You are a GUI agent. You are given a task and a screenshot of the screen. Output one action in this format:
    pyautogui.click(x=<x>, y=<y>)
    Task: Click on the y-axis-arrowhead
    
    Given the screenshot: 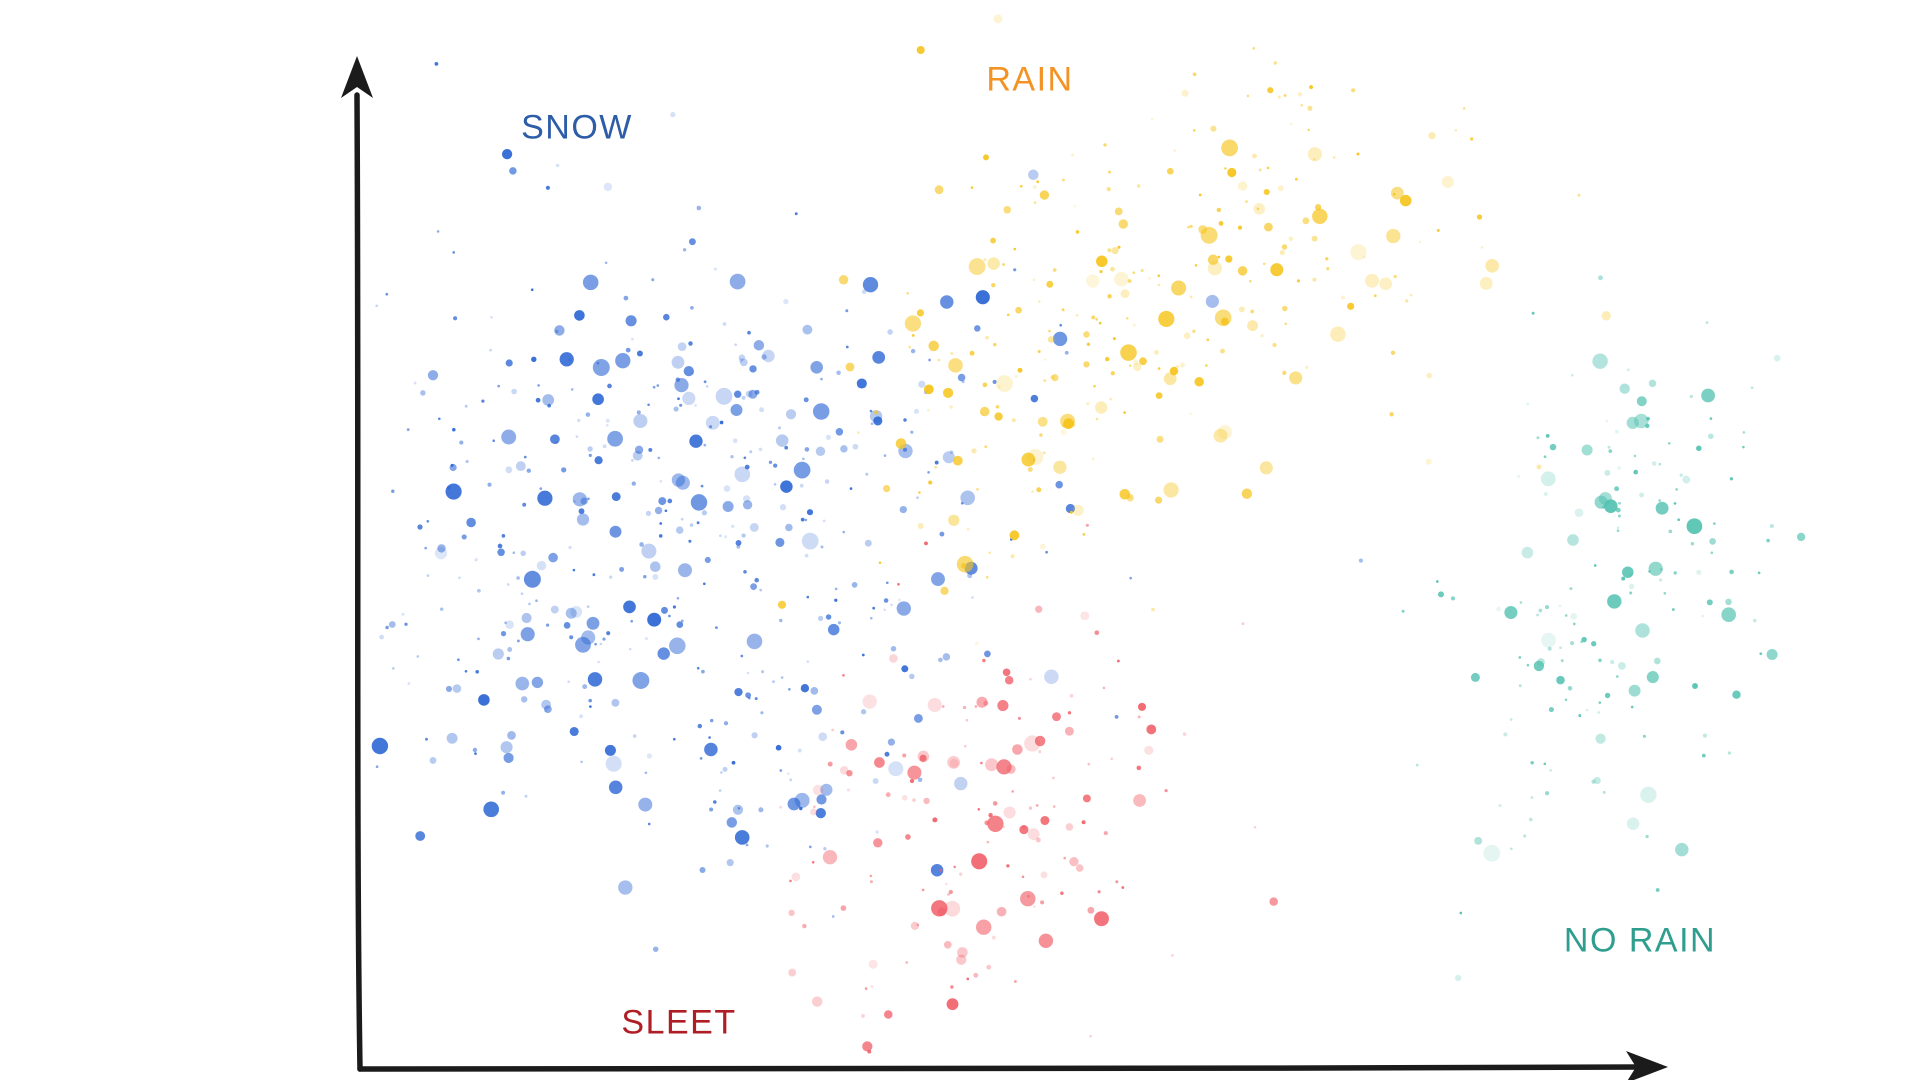 What is the action you would take?
    pyautogui.click(x=357, y=77)
    